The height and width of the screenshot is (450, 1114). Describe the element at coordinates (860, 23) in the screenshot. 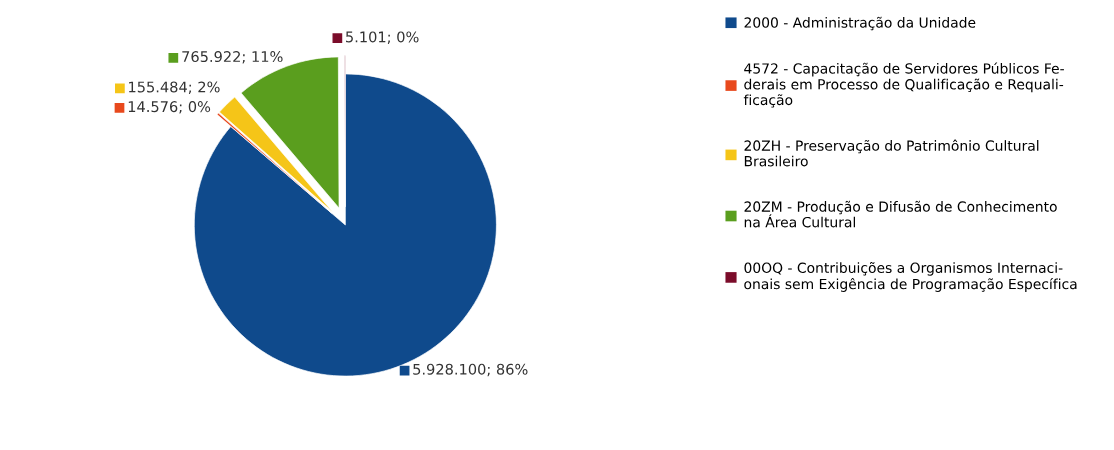

I see `legend-label: 2000 - Administração da Unidade` at that location.